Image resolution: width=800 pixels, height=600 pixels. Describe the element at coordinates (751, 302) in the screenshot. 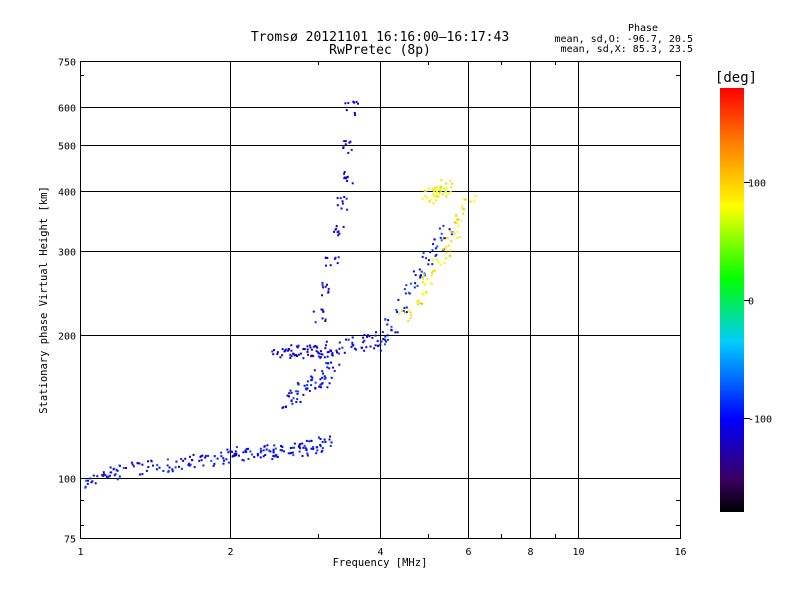

I see `colorbar-tick-label: 0` at that location.